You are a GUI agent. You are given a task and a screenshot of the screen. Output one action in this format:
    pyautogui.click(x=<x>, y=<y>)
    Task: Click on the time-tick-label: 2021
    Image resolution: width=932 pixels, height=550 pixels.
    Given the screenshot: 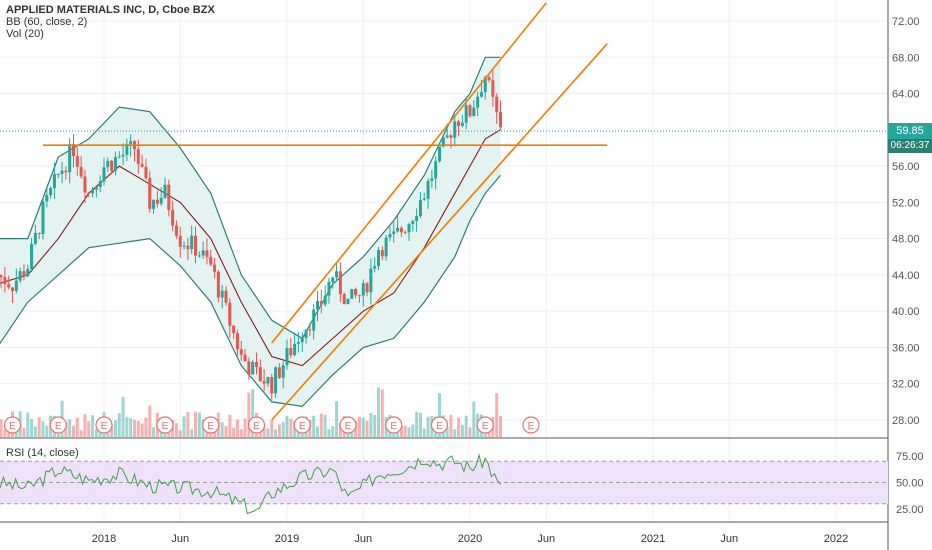 What is the action you would take?
    pyautogui.click(x=653, y=539)
    